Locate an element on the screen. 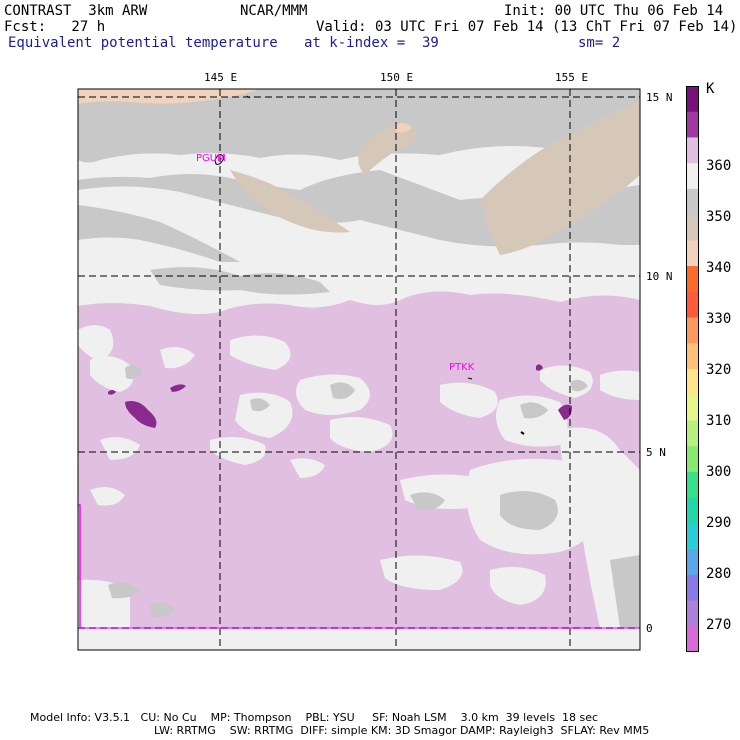 Image resolution: width=740 pixels, height=740 pixels. colorbar-unit: K is located at coordinates (710, 89).